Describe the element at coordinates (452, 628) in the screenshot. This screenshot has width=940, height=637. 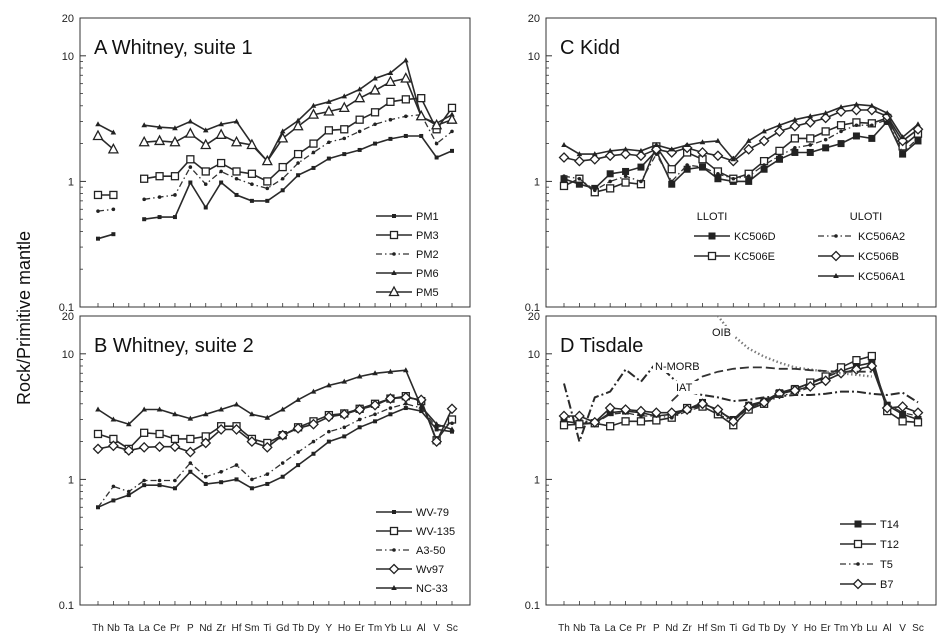
I see `x-tick-label: Sc` at that location.